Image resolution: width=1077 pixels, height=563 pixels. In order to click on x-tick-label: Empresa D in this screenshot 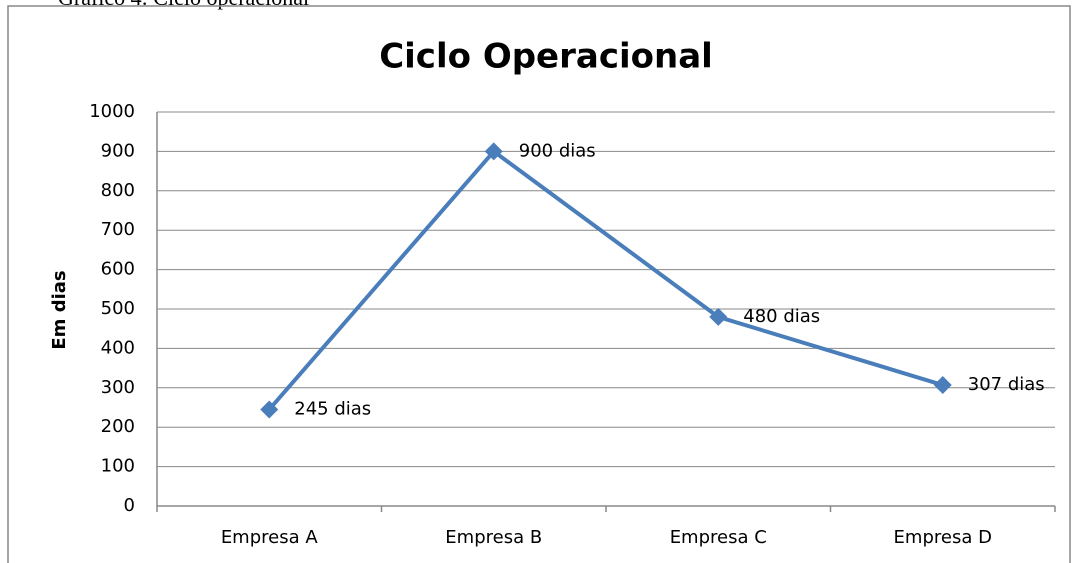, I will do `click(943, 537)`.